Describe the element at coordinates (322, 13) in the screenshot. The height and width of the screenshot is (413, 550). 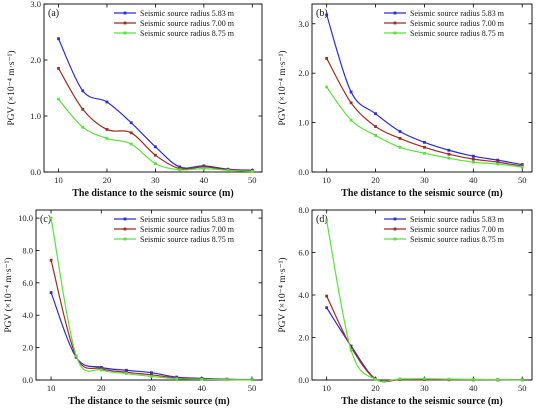
I see `panel-label: (b)` at that location.